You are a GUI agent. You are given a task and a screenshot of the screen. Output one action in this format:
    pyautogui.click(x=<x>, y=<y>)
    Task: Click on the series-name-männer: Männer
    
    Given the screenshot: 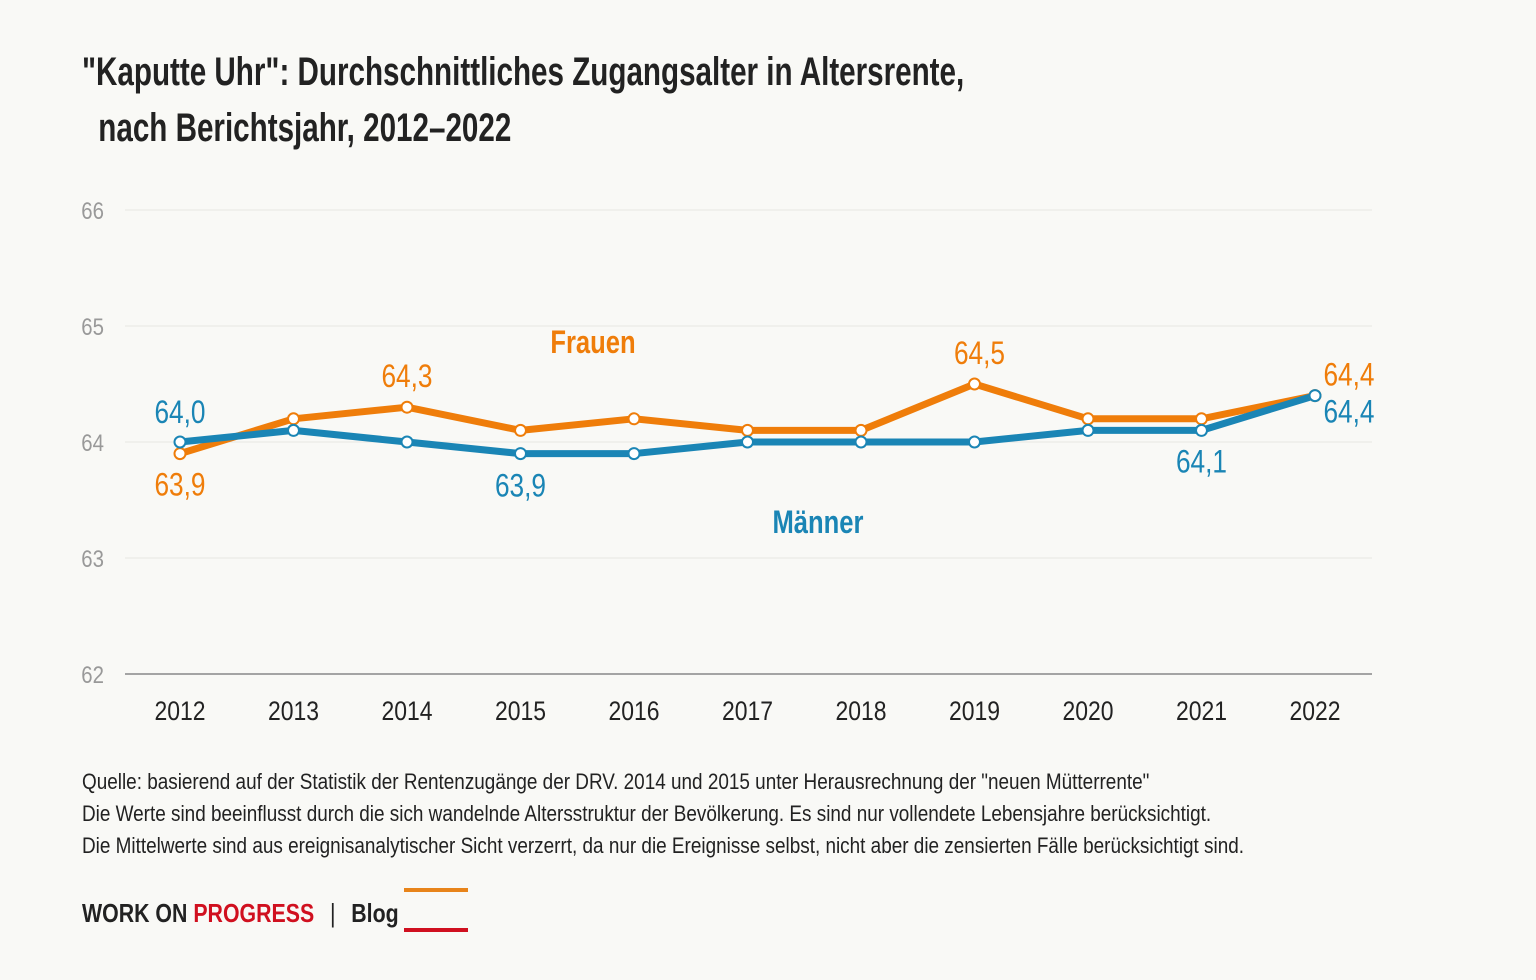 What is the action you would take?
    pyautogui.click(x=817, y=522)
    